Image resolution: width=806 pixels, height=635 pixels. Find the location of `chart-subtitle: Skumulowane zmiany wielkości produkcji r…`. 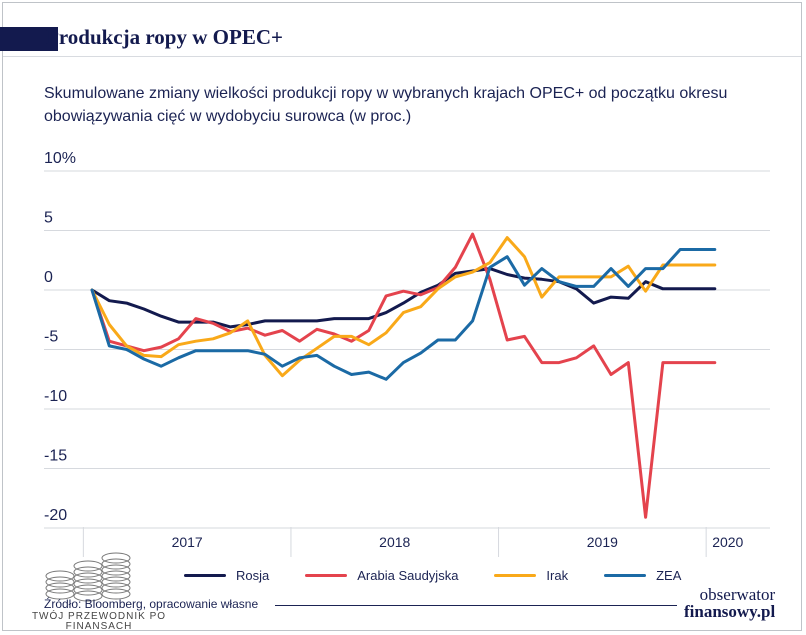

chart-subtitle: Skumulowane zmiany wielkości produkcji r… is located at coordinates (386, 105).